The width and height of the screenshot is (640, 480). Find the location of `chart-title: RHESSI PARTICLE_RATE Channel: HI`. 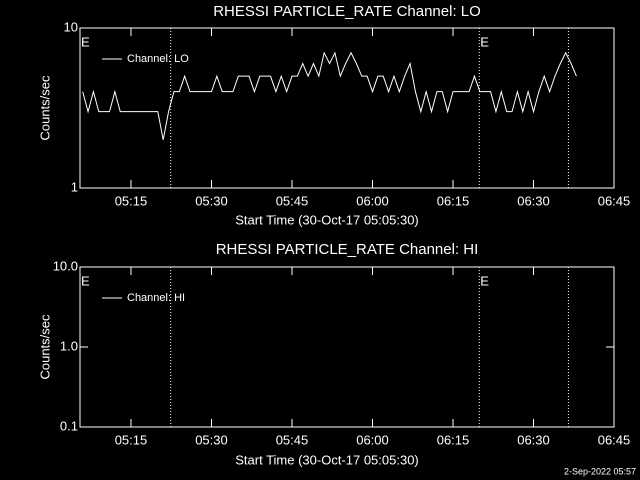

chart-title: RHESSI PARTICLE_RATE Channel: HI is located at coordinates (347, 249).